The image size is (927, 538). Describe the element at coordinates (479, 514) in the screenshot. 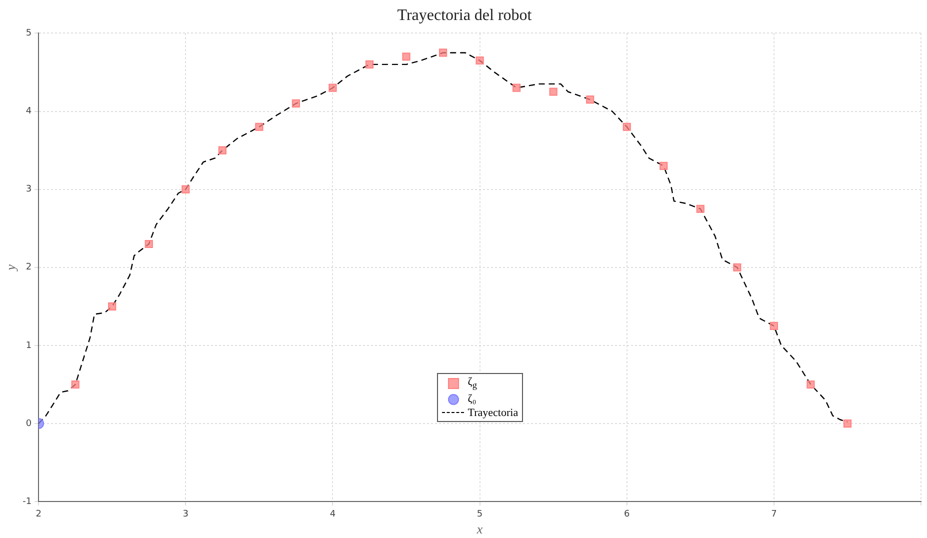

I see `x-tick-label: 5` at that location.